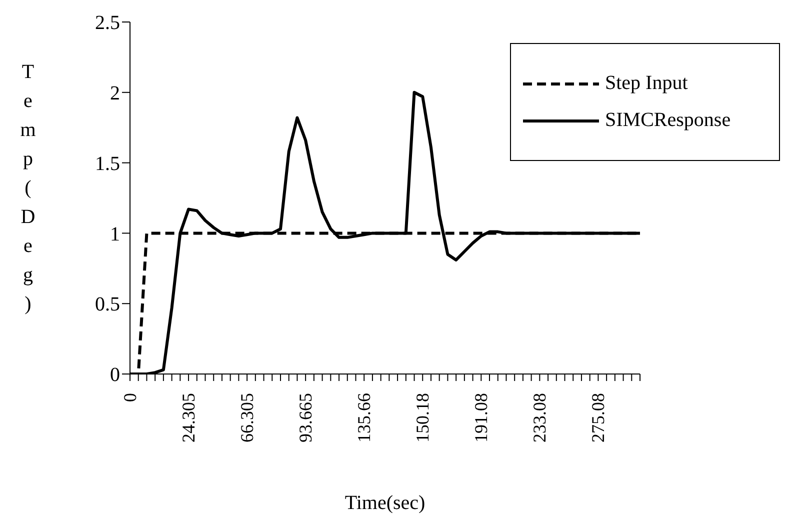 This screenshot has height=521, width=791. I want to click on x-tick-label: 233.08, so click(540, 417).